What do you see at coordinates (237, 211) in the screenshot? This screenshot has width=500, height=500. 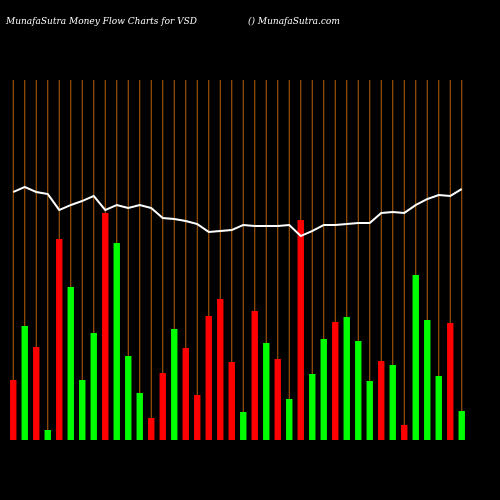 I see `money-flow-line` at bounding box center [237, 211].